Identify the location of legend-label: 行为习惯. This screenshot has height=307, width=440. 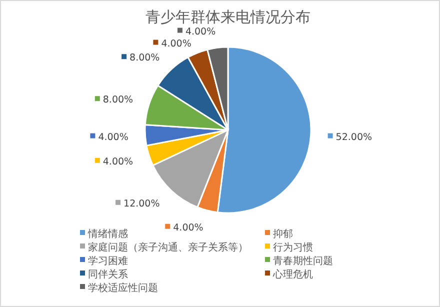
(293, 248).